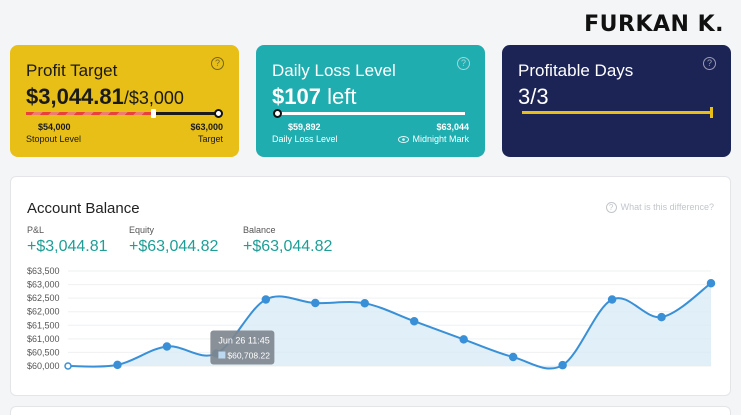 This screenshot has width=741, height=415. I want to click on y-tick-label: $60,000, so click(43, 366).